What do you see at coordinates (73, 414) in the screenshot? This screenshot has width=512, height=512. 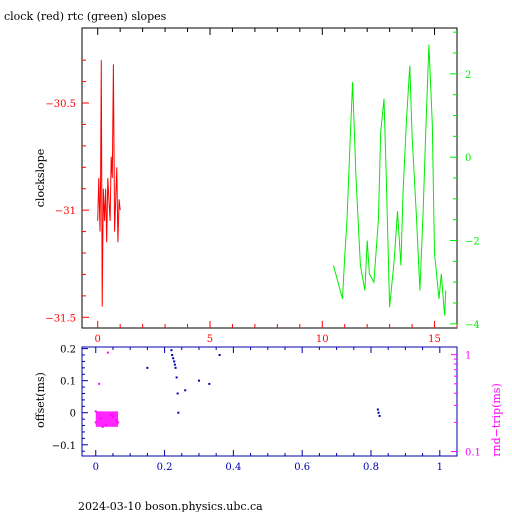 I see `bottom-ytick-left-label: 0` at bounding box center [73, 414].